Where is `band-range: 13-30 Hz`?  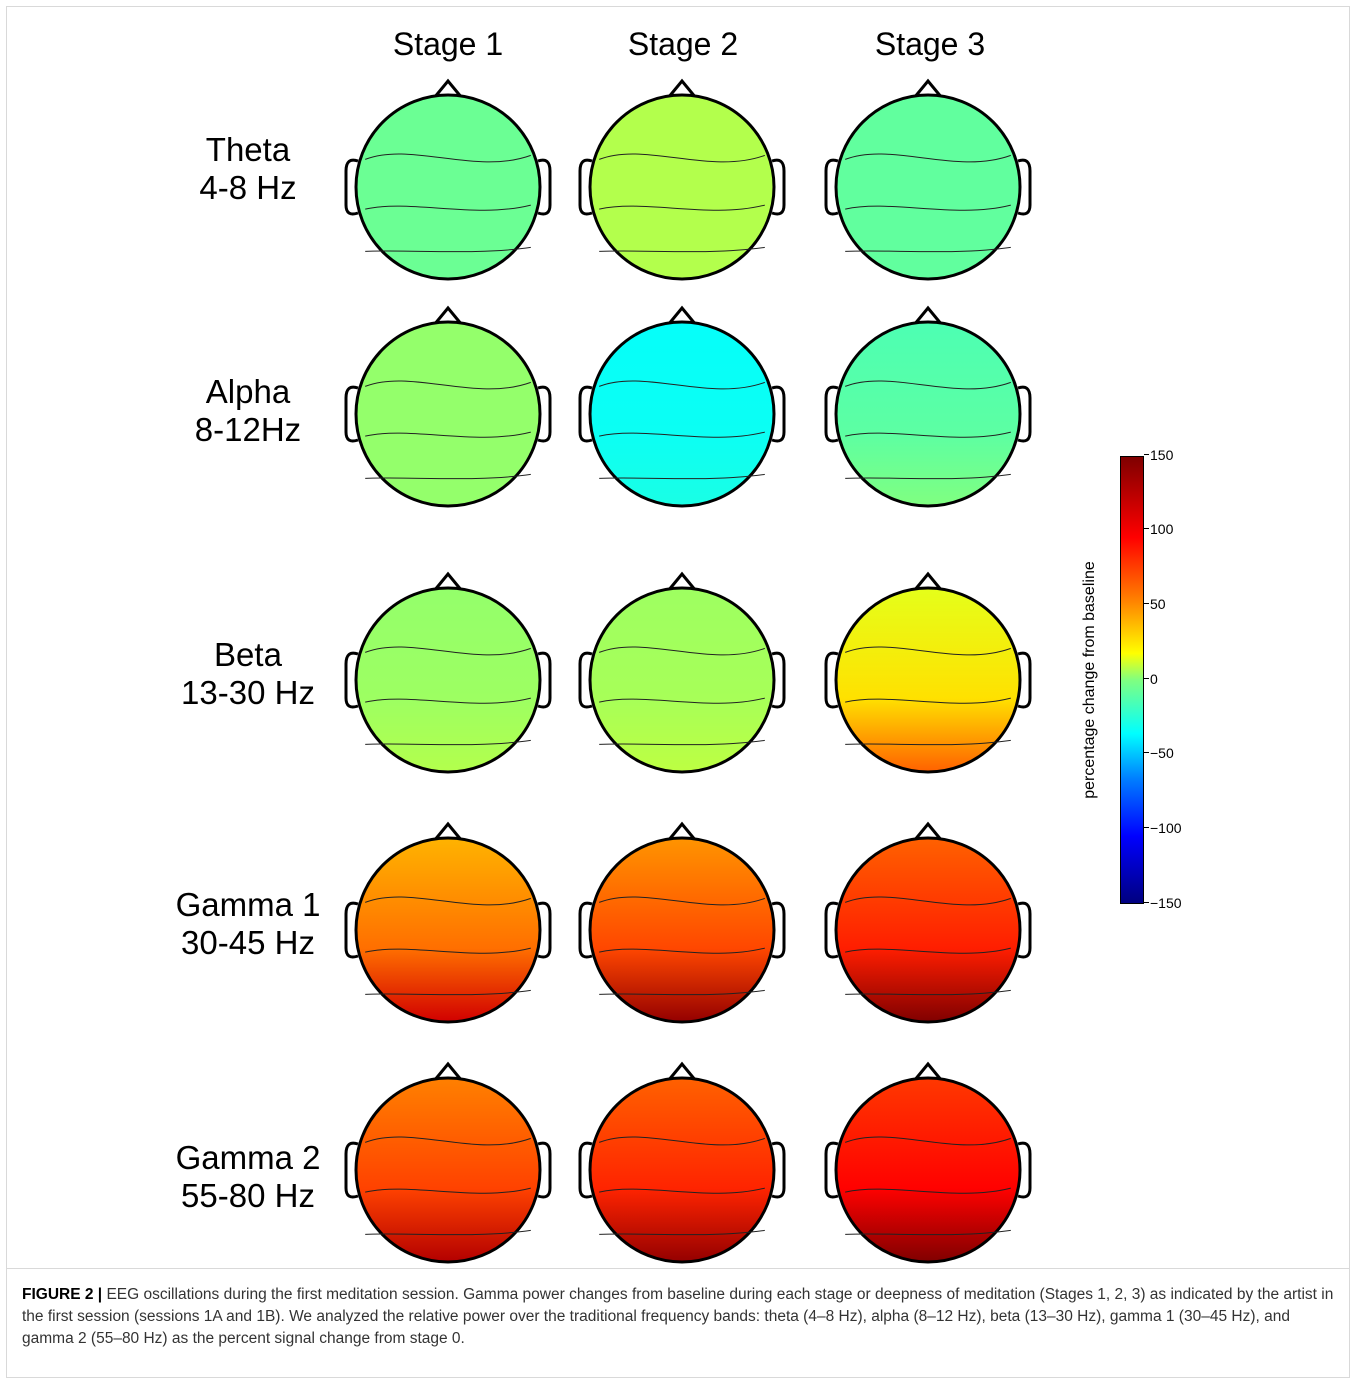
band-range: 13-30 Hz is located at coordinates (248, 692).